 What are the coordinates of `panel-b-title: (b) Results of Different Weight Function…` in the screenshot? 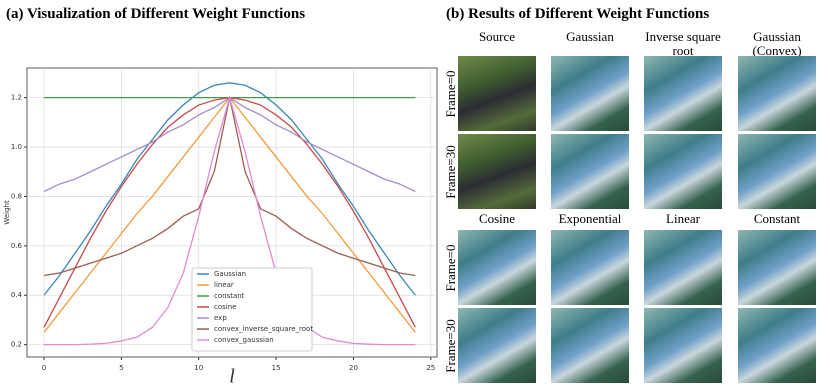 It's located at (578, 14).